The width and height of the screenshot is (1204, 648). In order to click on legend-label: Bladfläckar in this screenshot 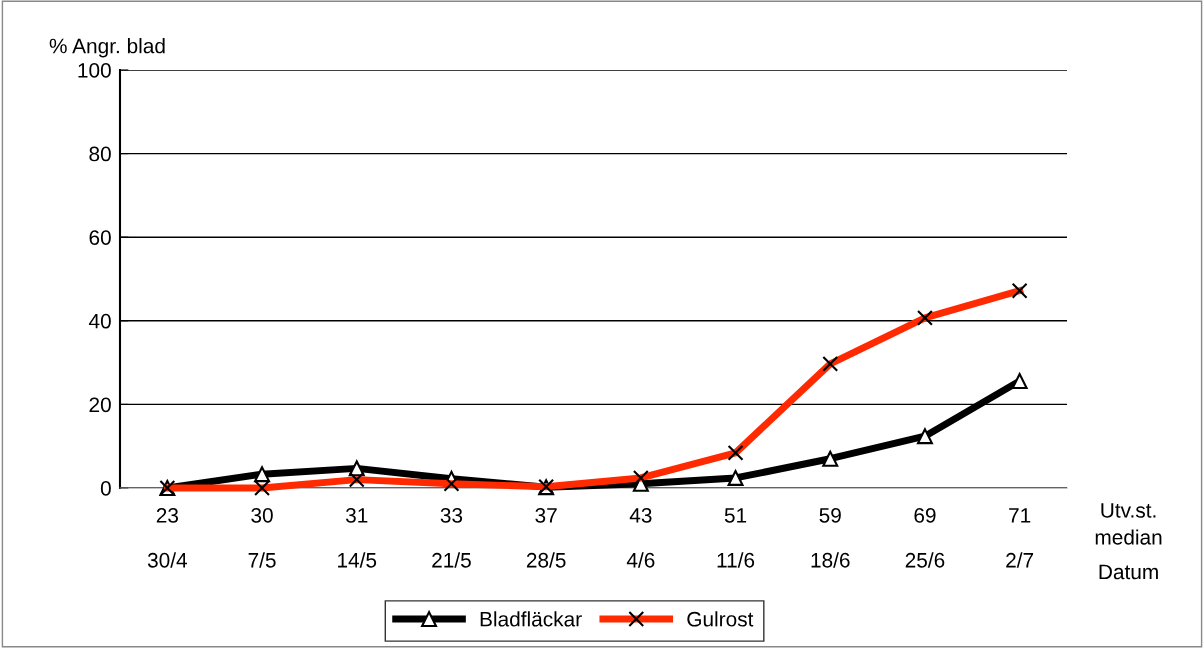, I will do `click(531, 619)`.